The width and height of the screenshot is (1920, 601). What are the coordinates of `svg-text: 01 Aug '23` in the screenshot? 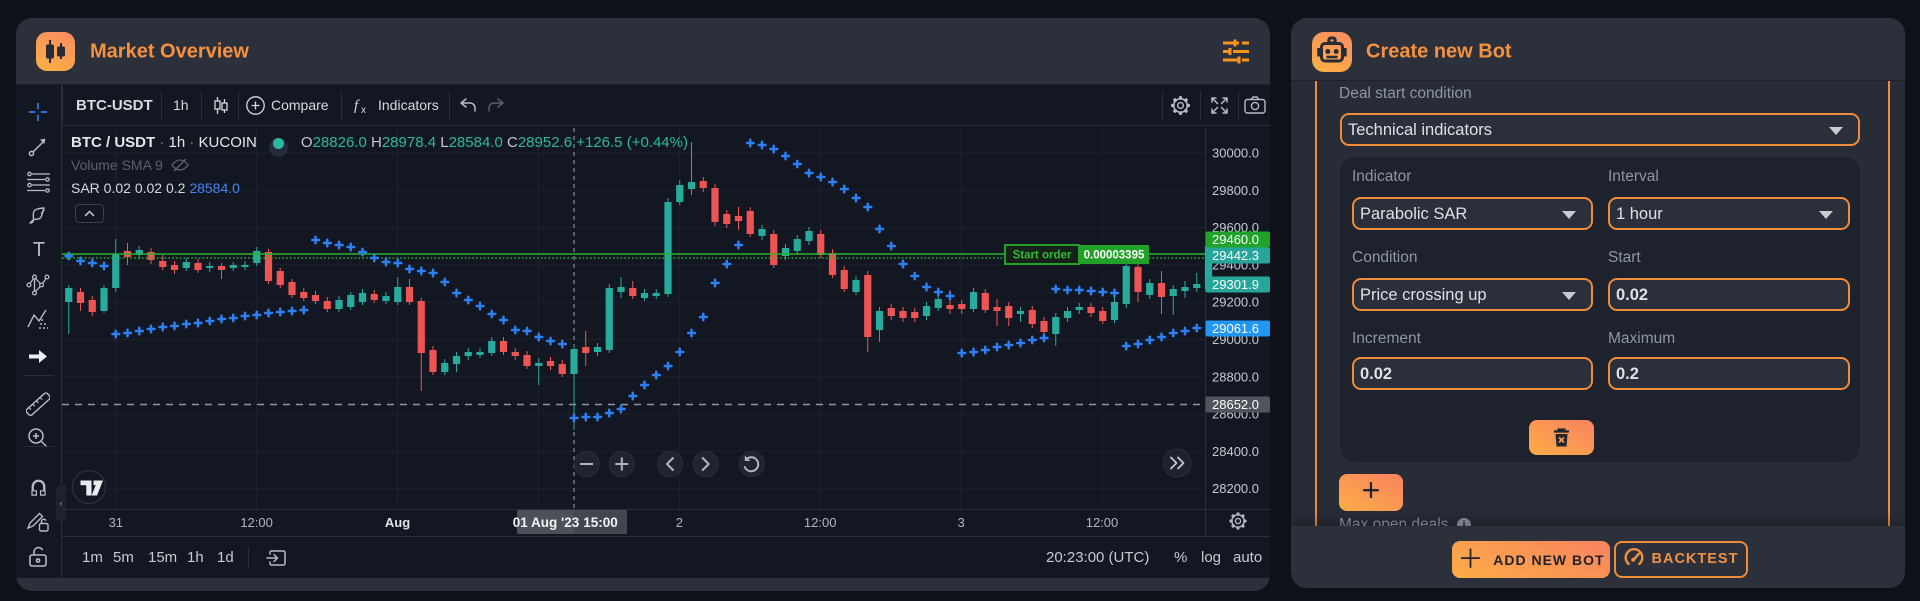 It's located at (546, 522).